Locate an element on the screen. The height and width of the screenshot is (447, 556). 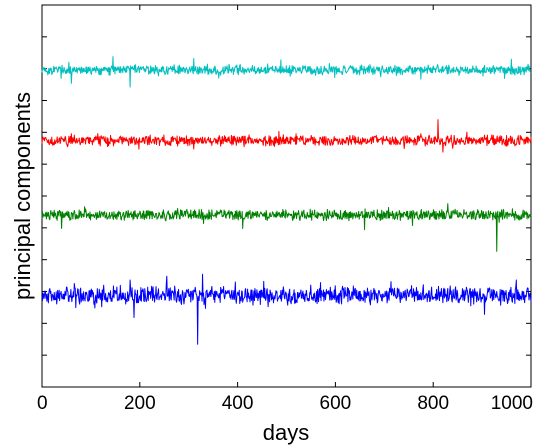
x-tick-label: 400 is located at coordinates (238, 403).